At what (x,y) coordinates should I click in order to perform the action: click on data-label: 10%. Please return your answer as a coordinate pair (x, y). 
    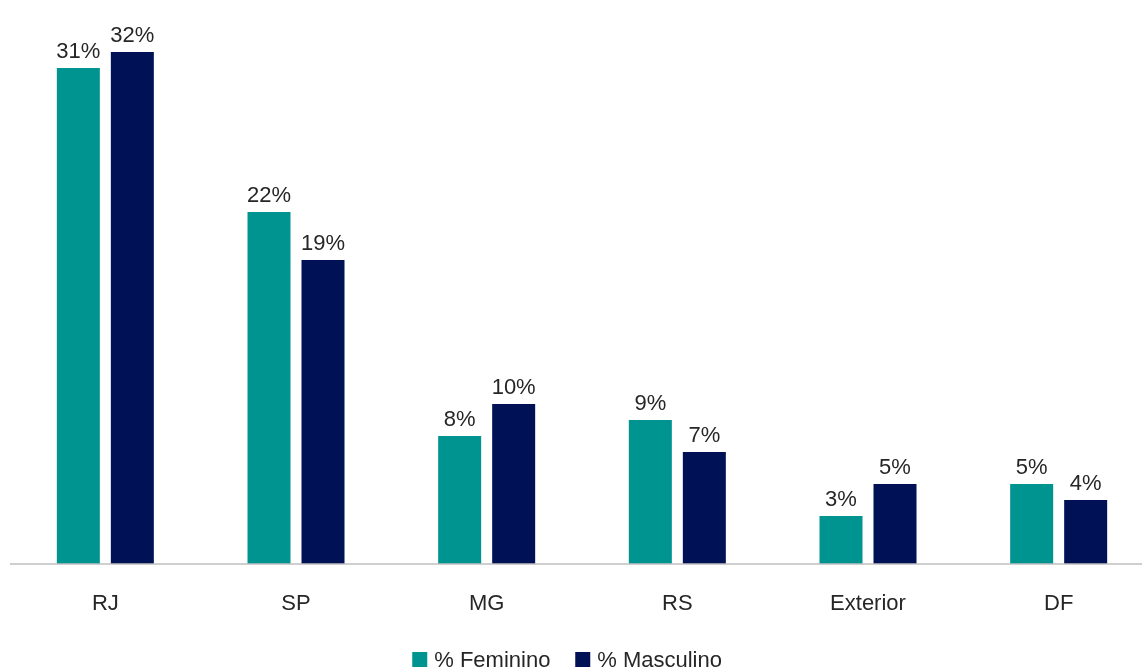
    Looking at the image, I should click on (513, 386).